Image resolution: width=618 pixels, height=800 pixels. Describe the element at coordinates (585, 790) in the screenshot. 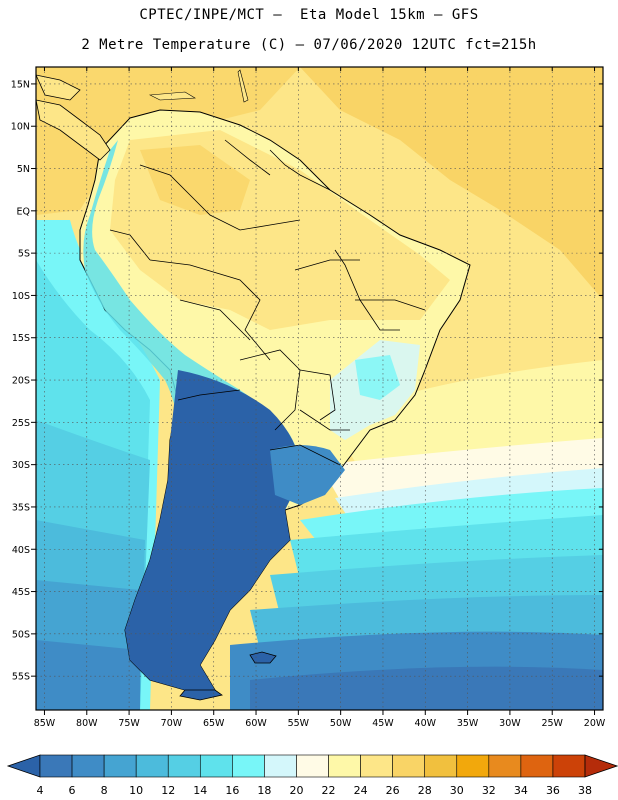

I see `colorbar-label: 38` at that location.